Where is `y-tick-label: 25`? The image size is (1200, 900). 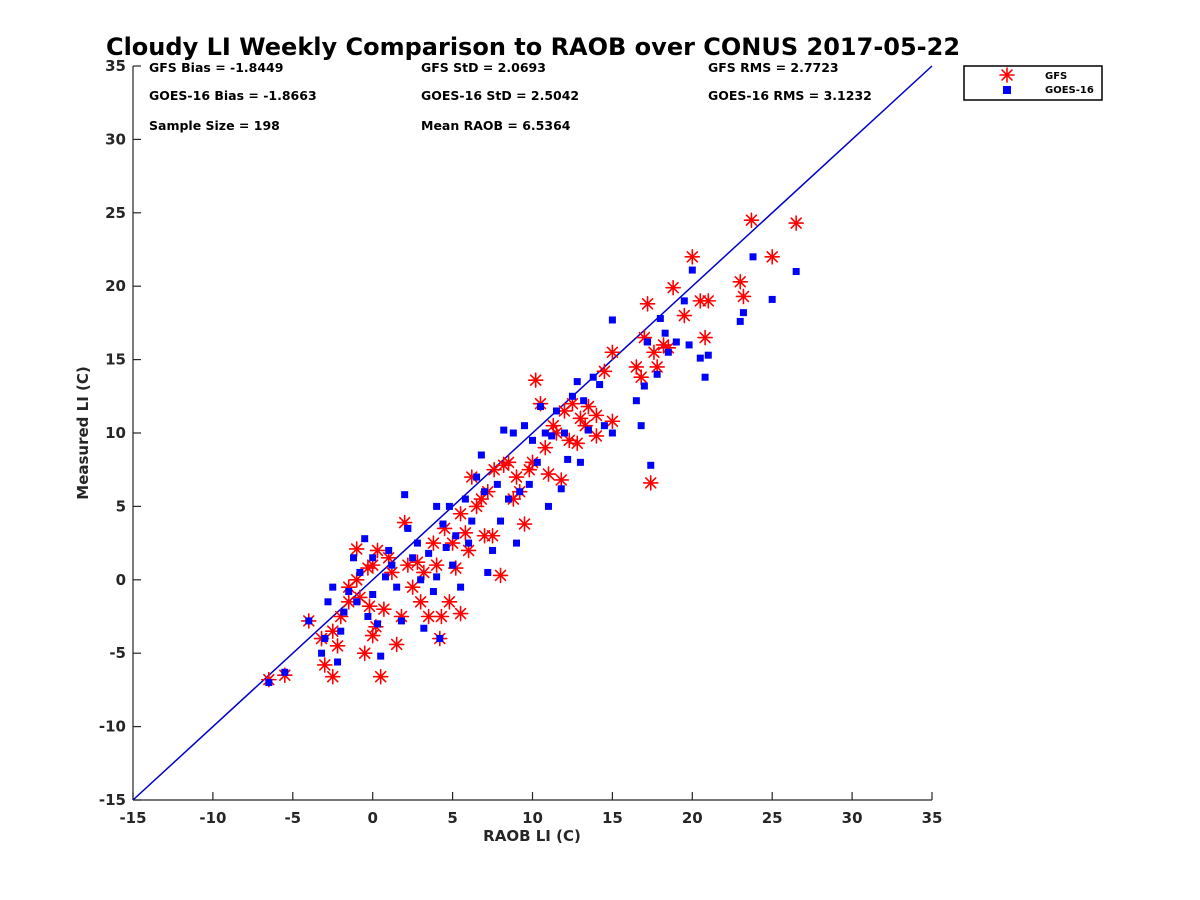
y-tick-label: 25 is located at coordinates (115, 213).